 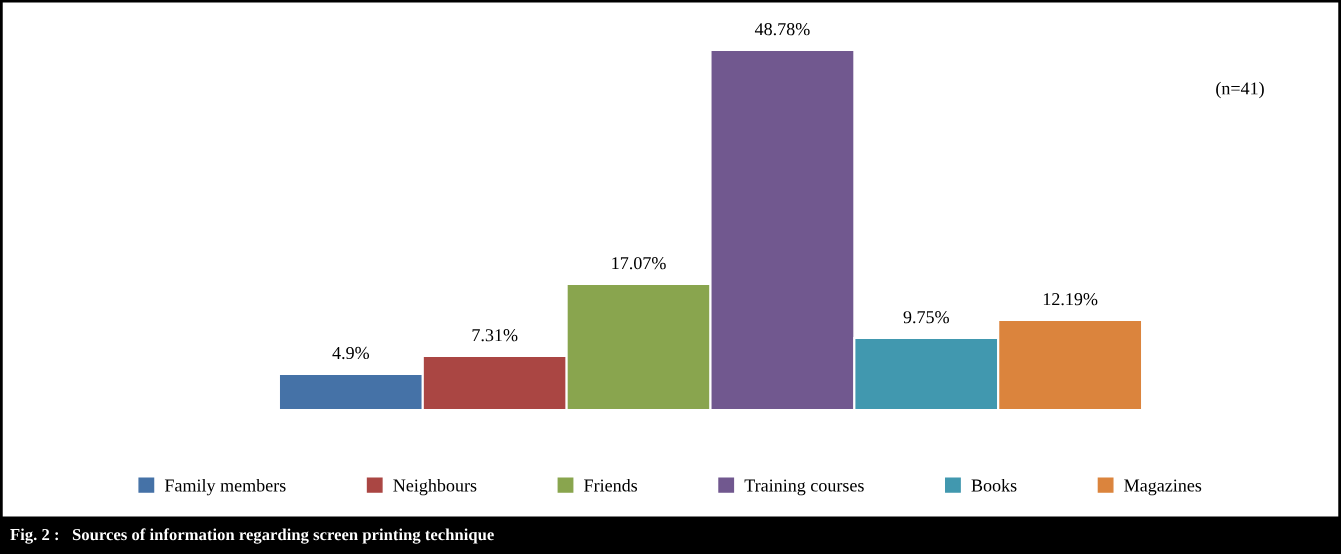 I want to click on data-label: 7.31%, so click(x=495, y=335).